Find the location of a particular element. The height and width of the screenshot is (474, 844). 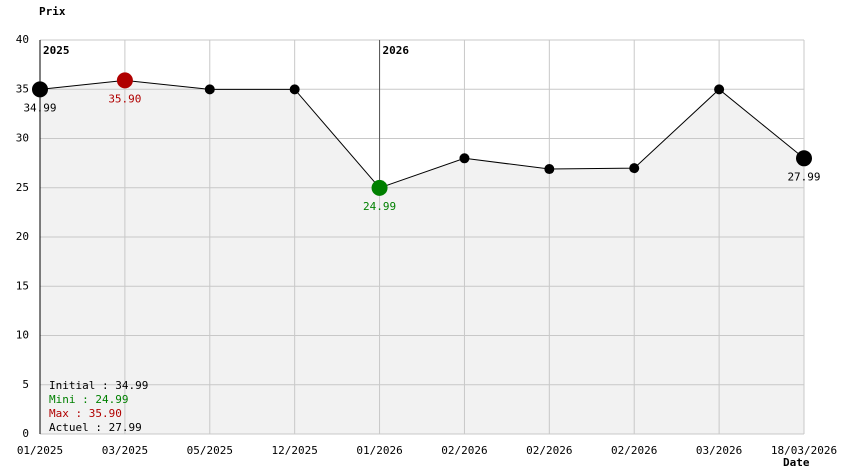

y-tick-label: 10 is located at coordinates (22, 335).